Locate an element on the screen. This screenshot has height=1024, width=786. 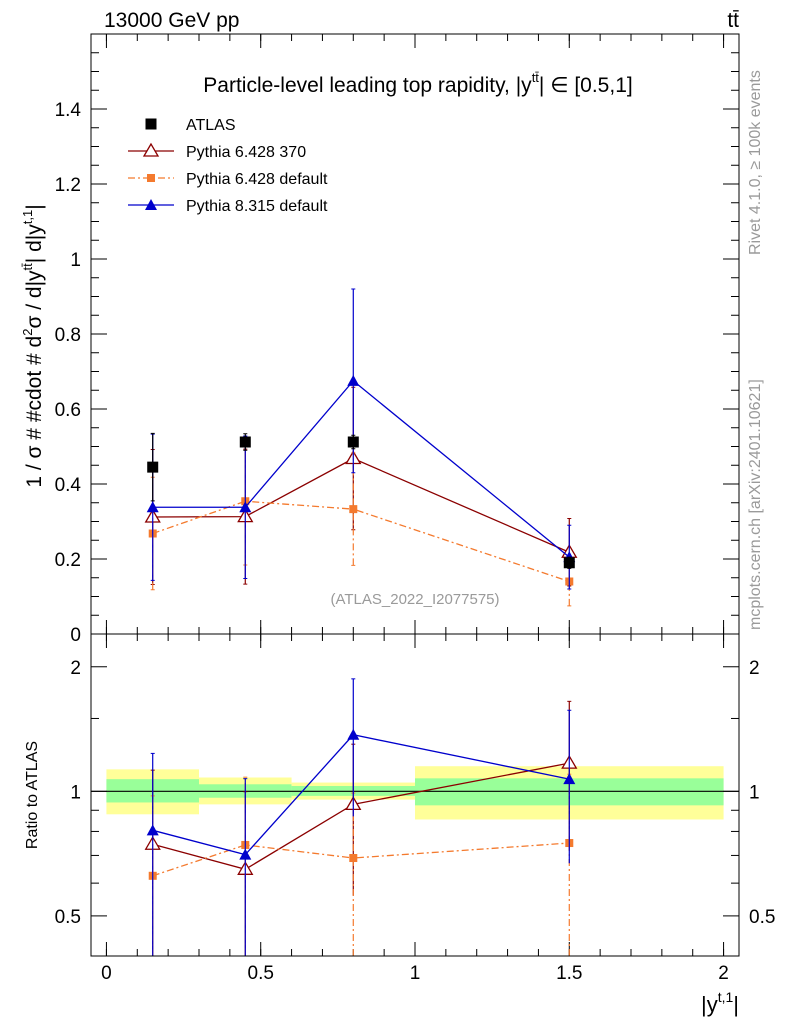
y-tick-label: 0 is located at coordinates (75, 635).